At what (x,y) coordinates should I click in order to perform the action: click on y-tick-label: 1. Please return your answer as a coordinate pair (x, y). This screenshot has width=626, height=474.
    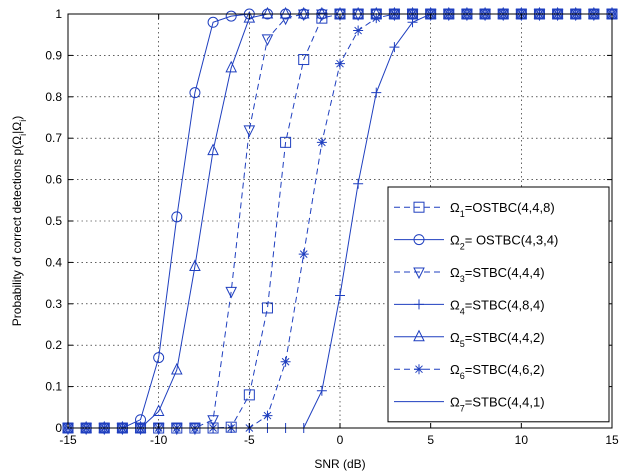
    Looking at the image, I should click on (58, 14).